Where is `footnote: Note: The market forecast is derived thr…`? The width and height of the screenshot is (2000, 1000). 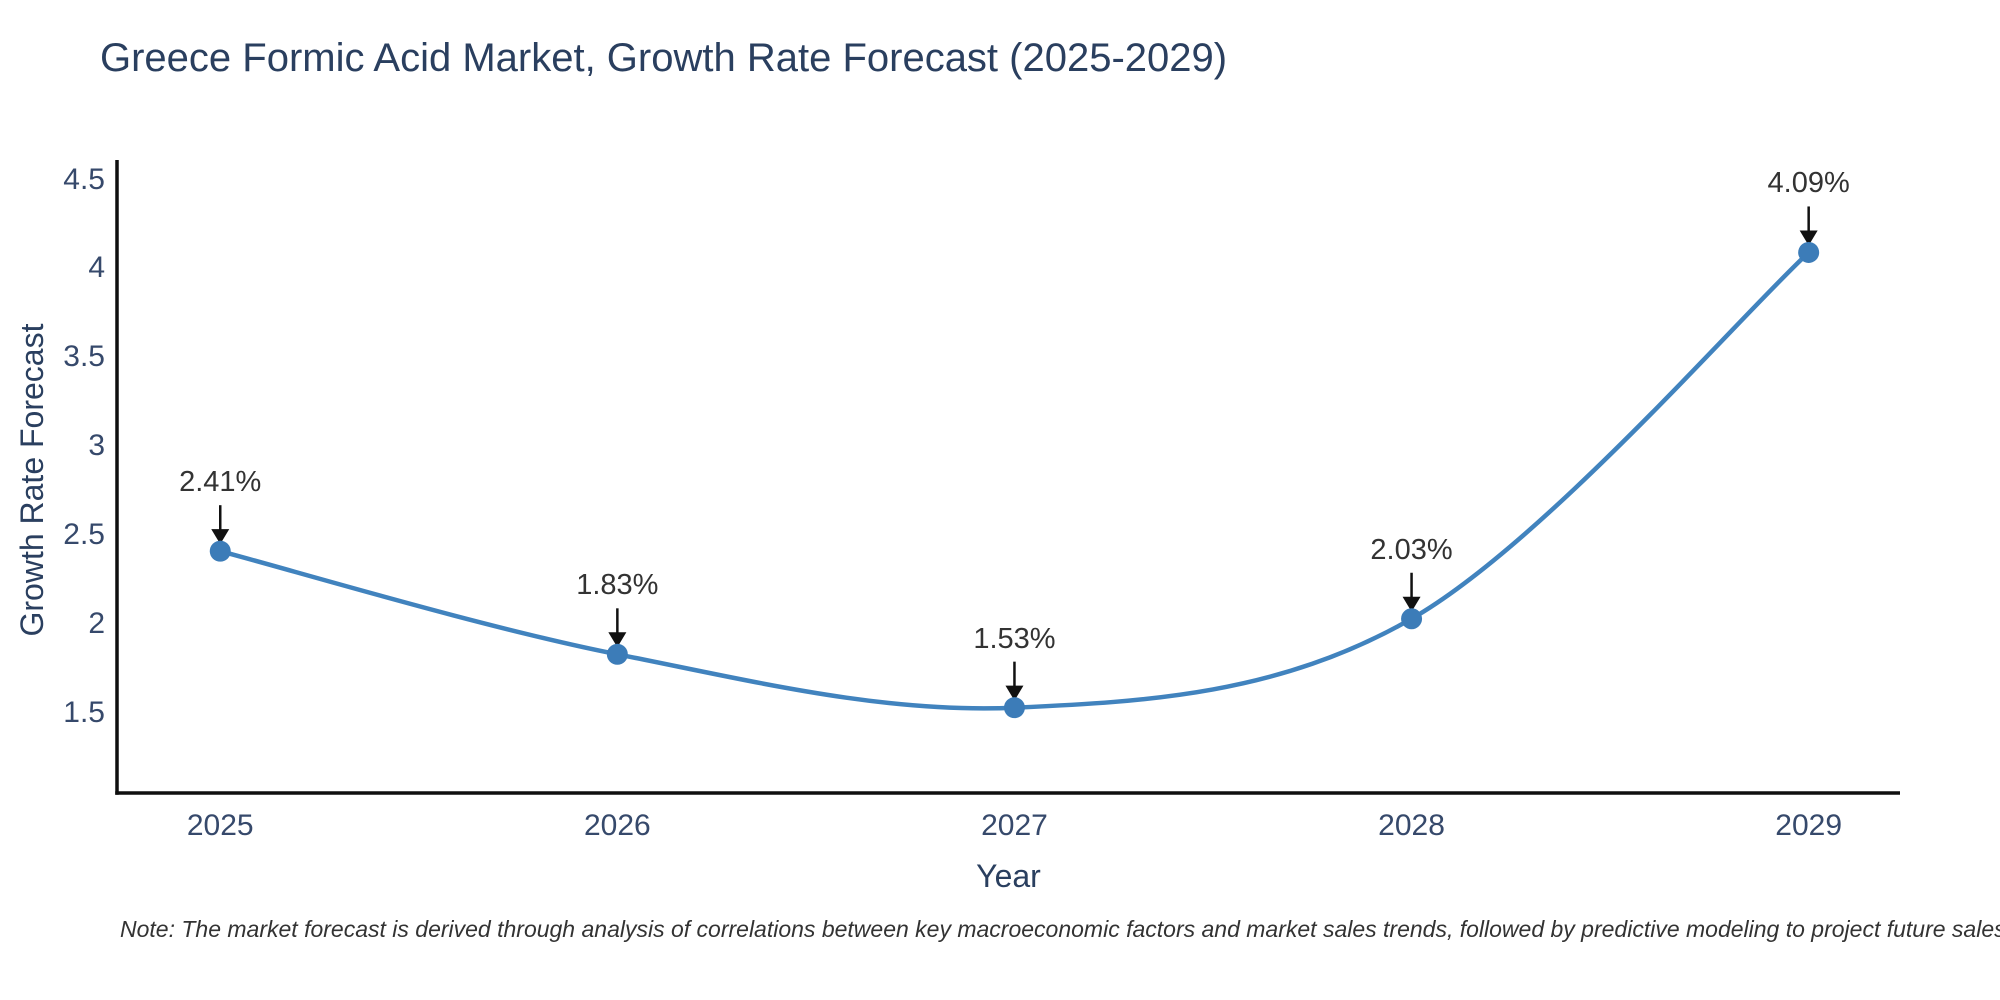
footnote: Note: The market forecast is derived thr… is located at coordinates (1060, 929).